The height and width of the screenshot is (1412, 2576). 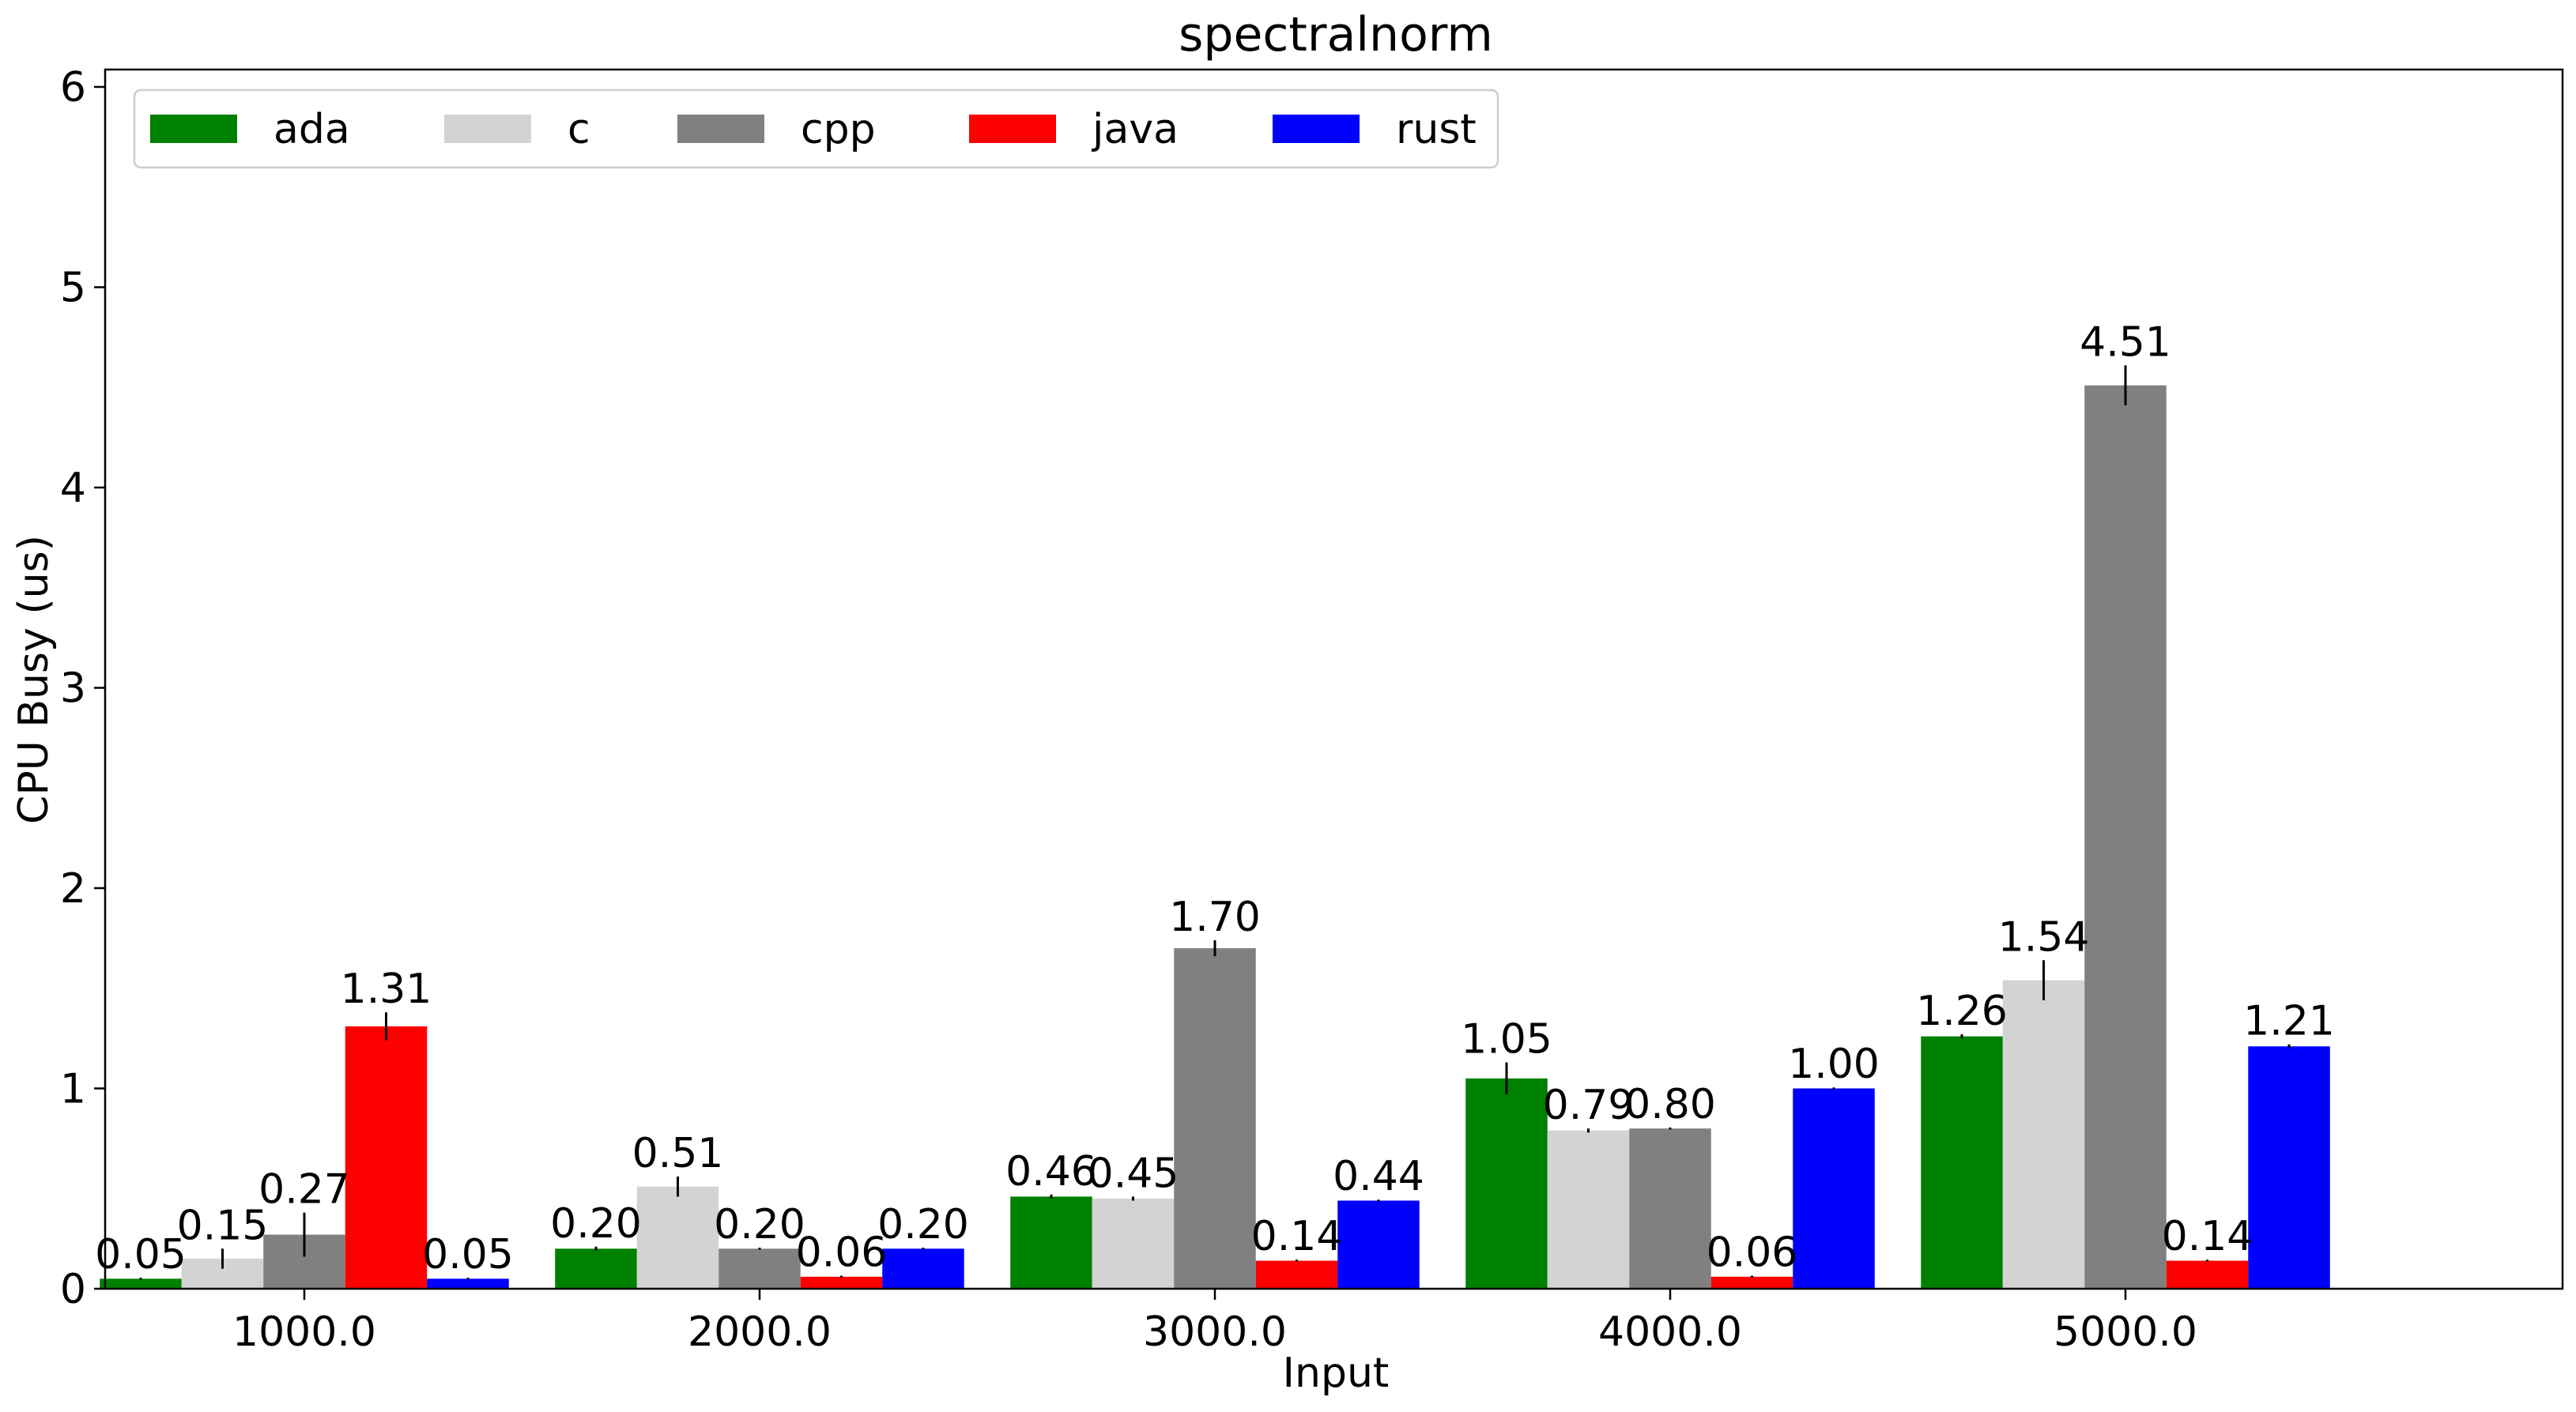 What do you see at coordinates (721, 129) in the screenshot?
I see `legend-swatch-cpp` at bounding box center [721, 129].